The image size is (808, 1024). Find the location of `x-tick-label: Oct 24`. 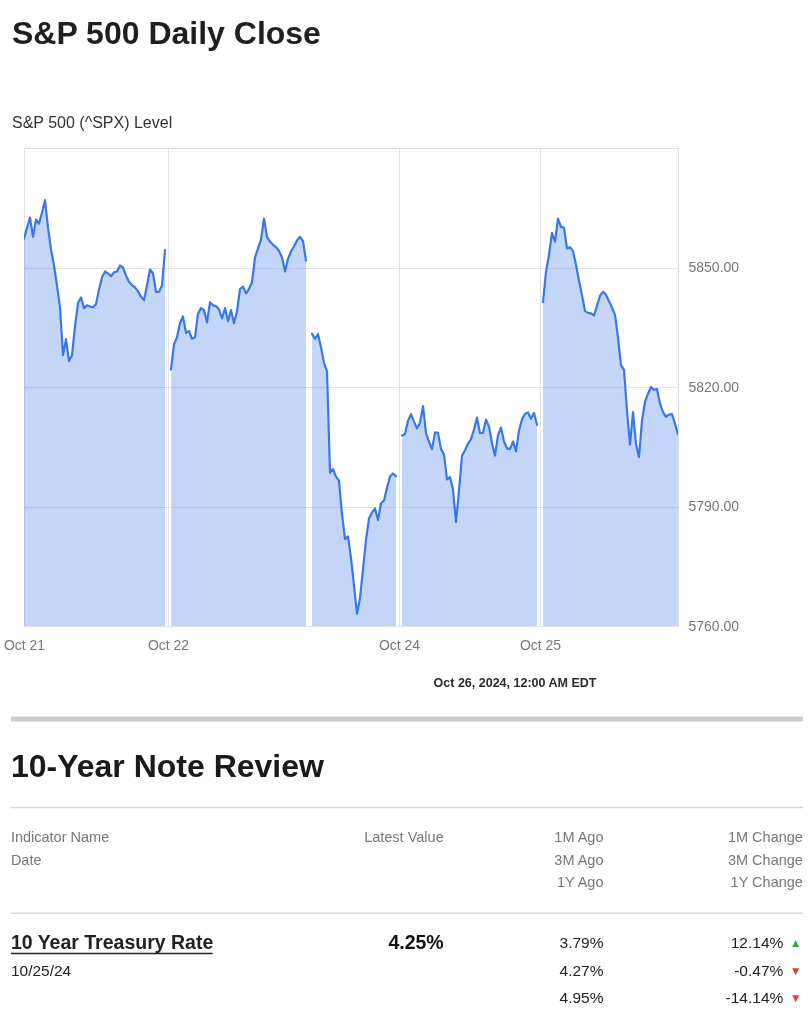

x-tick-label: Oct 24 is located at coordinates (399, 644).